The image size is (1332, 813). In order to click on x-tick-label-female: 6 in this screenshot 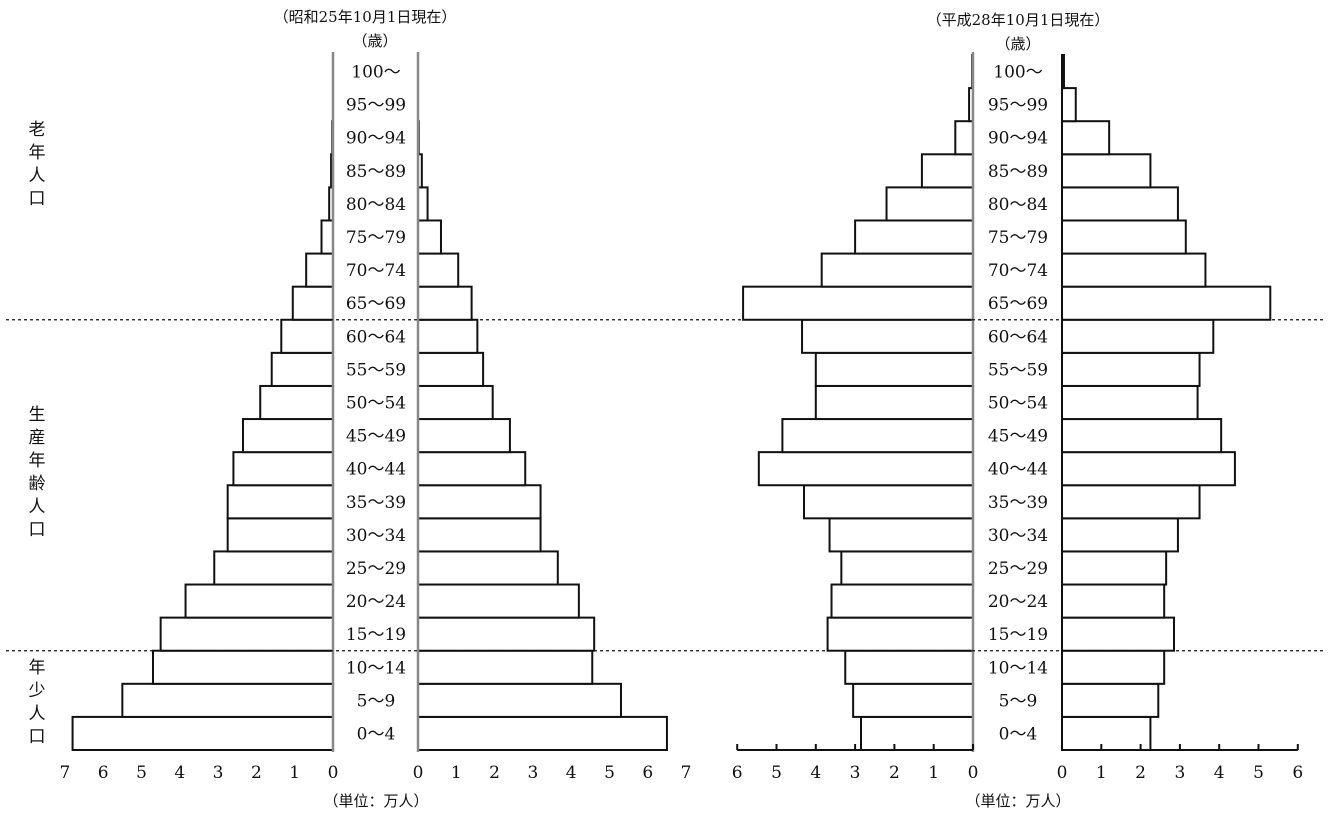, I will do `click(1297, 773)`.